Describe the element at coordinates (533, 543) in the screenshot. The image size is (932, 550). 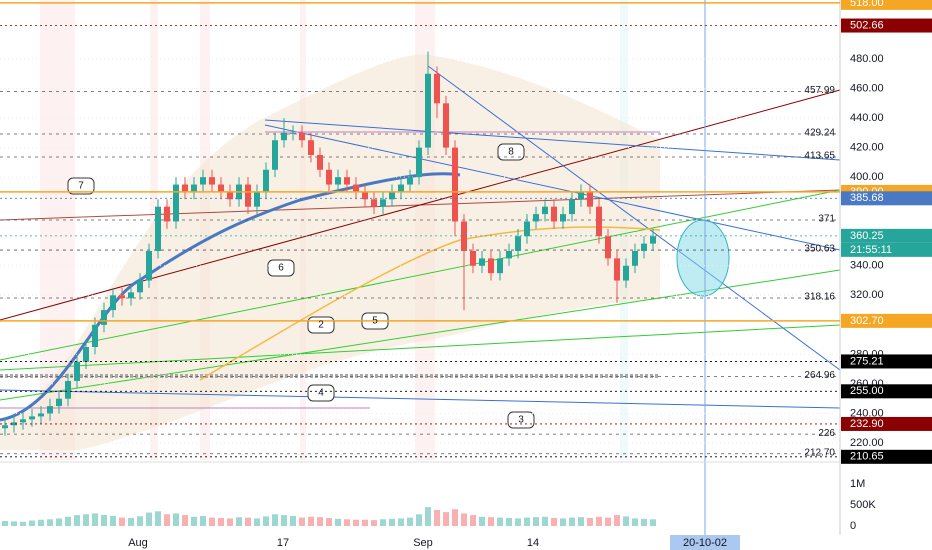
I see `x-tick-label: 14` at that location.